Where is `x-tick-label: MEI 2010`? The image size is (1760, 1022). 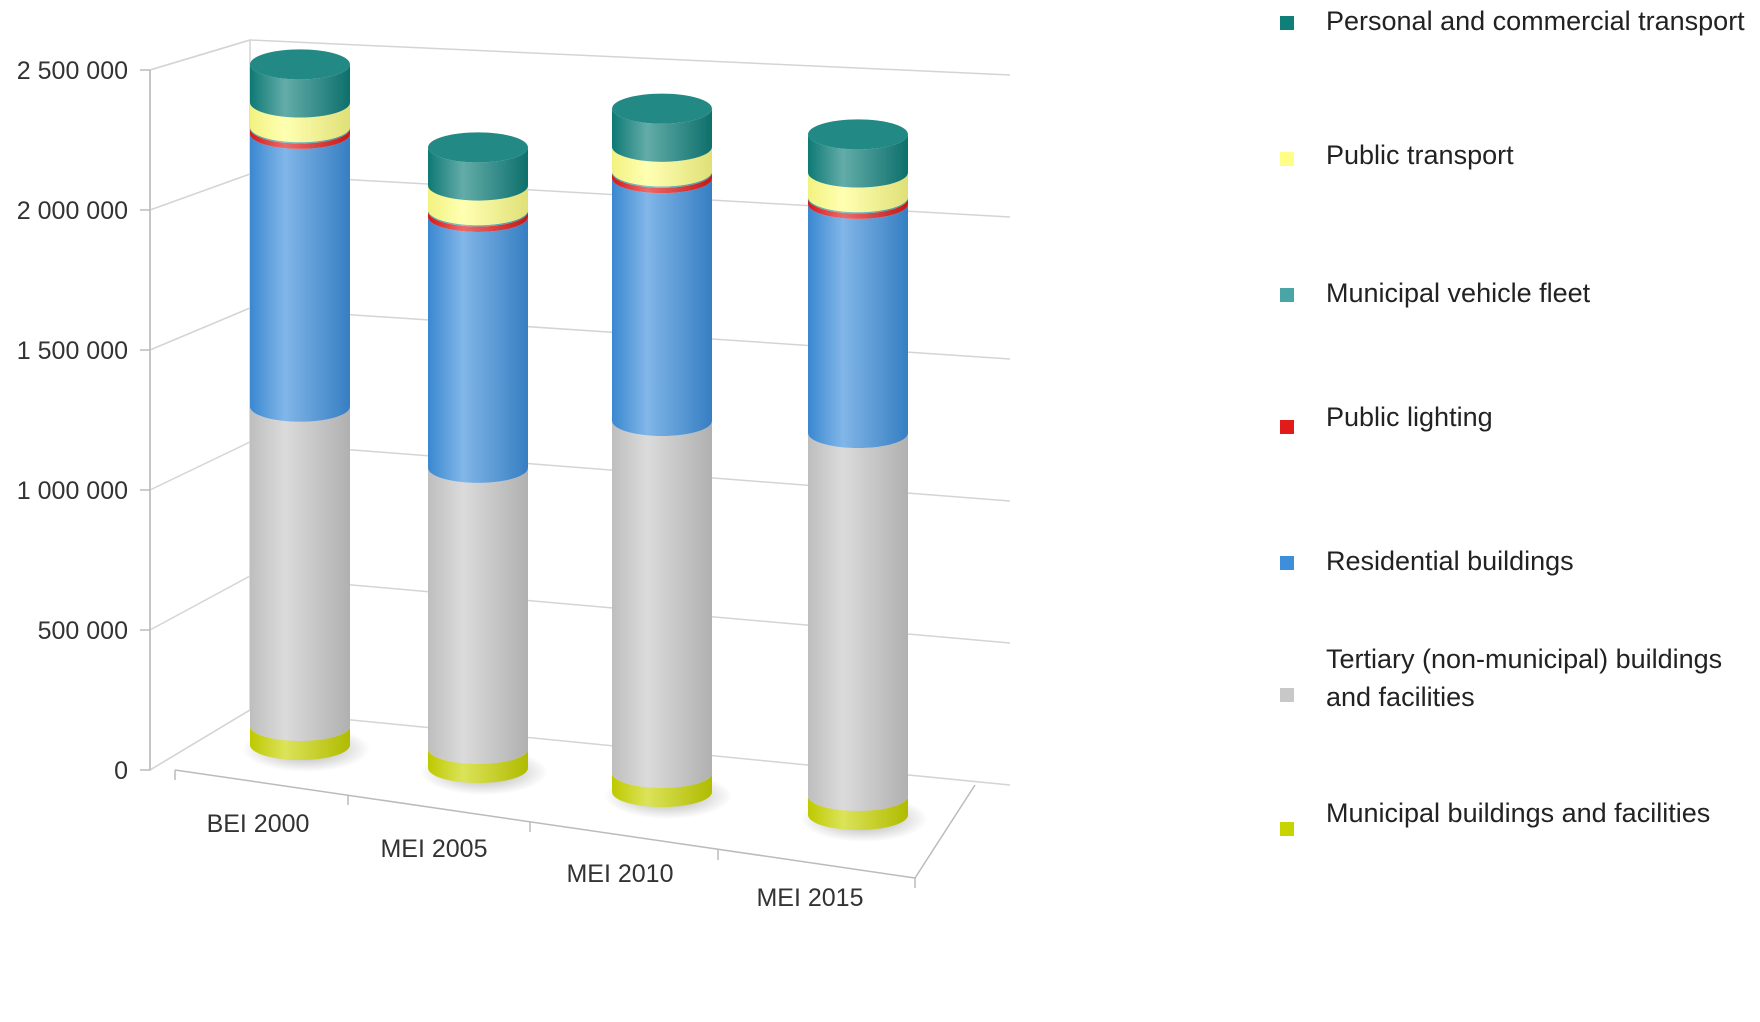 x-tick-label: MEI 2010 is located at coordinates (619, 874).